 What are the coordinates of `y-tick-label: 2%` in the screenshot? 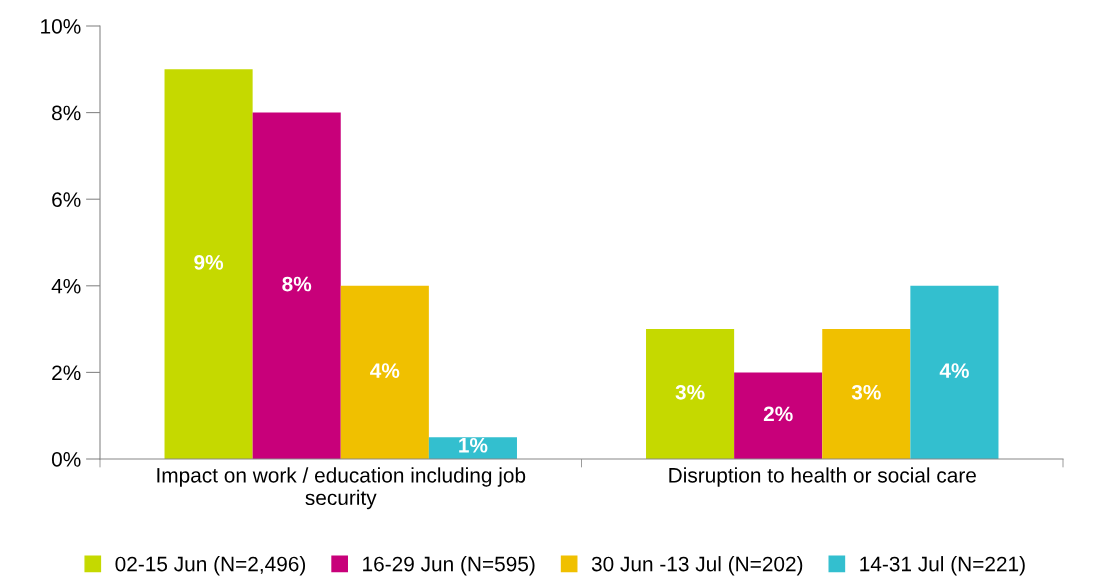 It's located at (66, 373).